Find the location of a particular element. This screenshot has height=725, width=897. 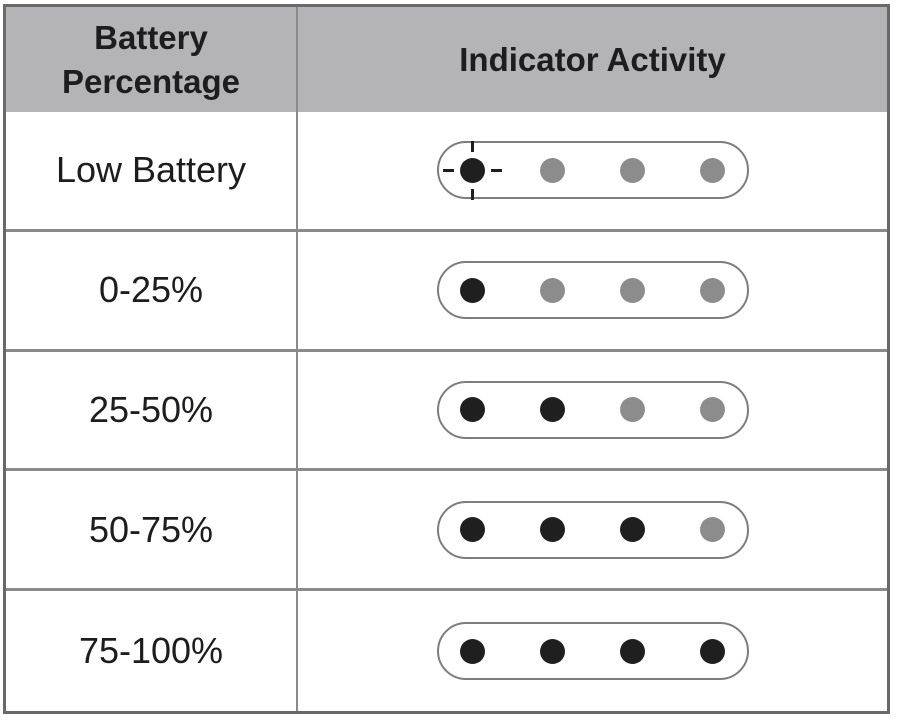

blink-ray-bottom-icon is located at coordinates (472, 194).